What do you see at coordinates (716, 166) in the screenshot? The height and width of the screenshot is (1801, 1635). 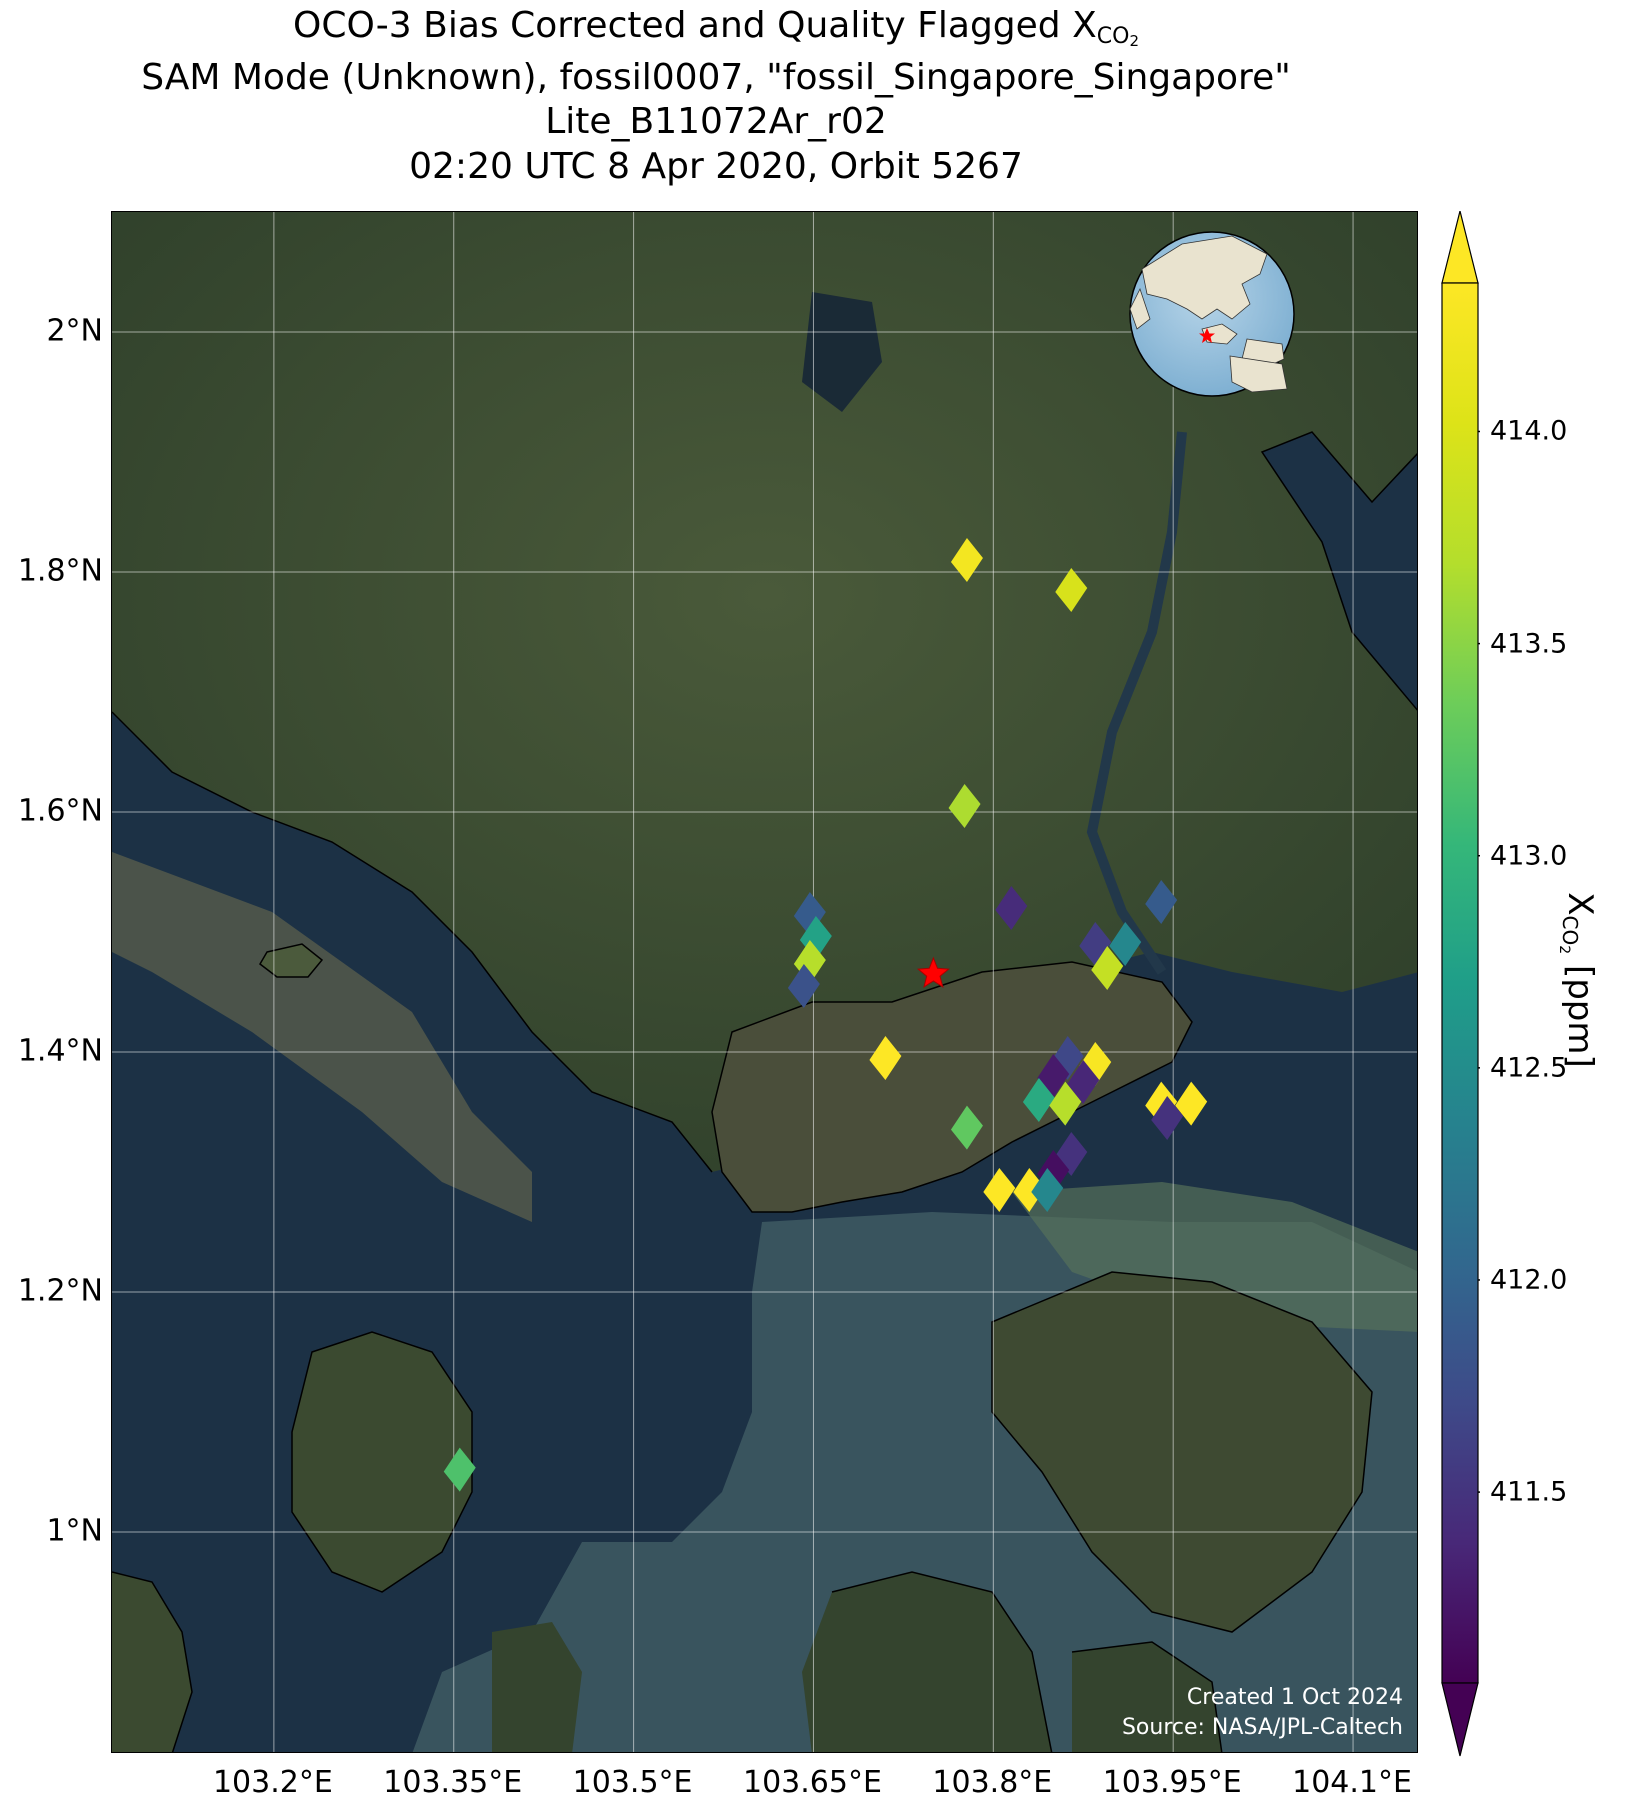 I see `map-title-line4: 02:20 UTC 8 Apr 2020, Orbit 5267` at bounding box center [716, 166].